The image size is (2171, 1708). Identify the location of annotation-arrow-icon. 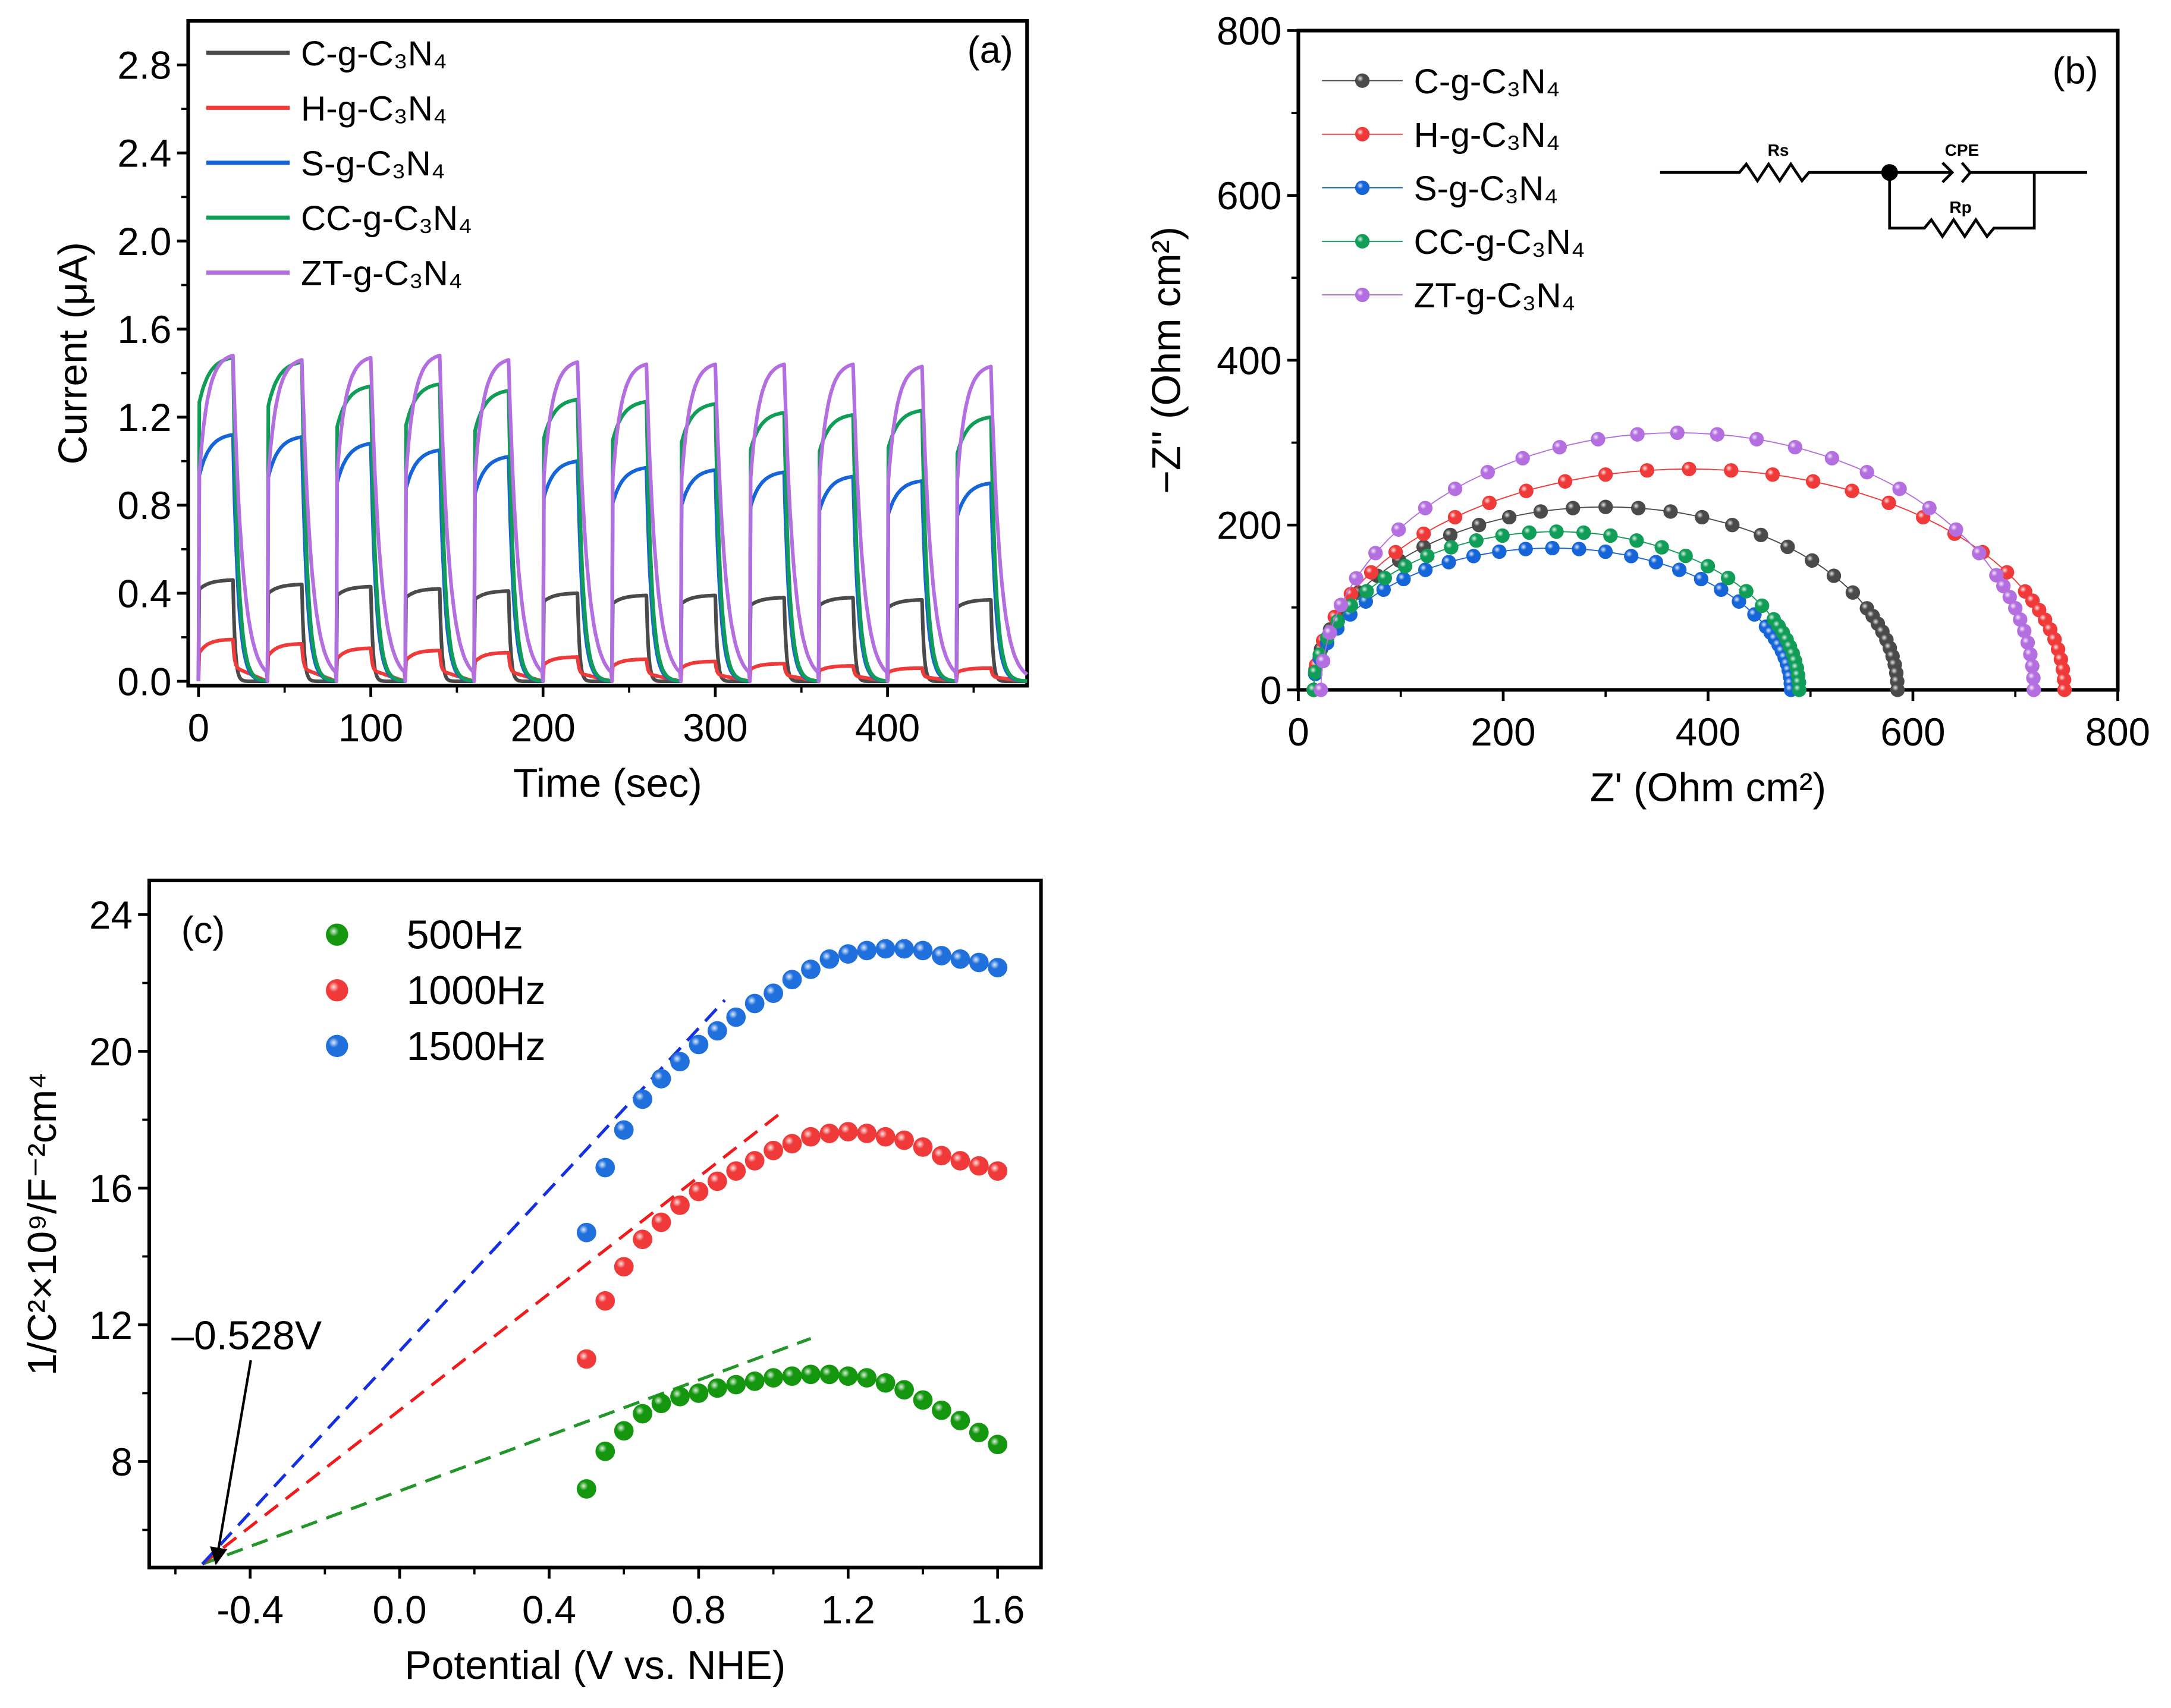
(231, 1462).